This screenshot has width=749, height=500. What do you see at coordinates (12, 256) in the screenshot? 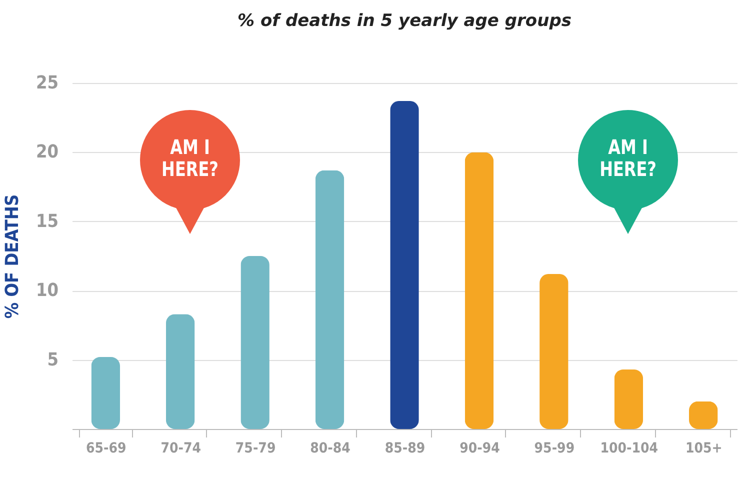
I see `y-axis-title: % OF DEATHS` at bounding box center [12, 256].